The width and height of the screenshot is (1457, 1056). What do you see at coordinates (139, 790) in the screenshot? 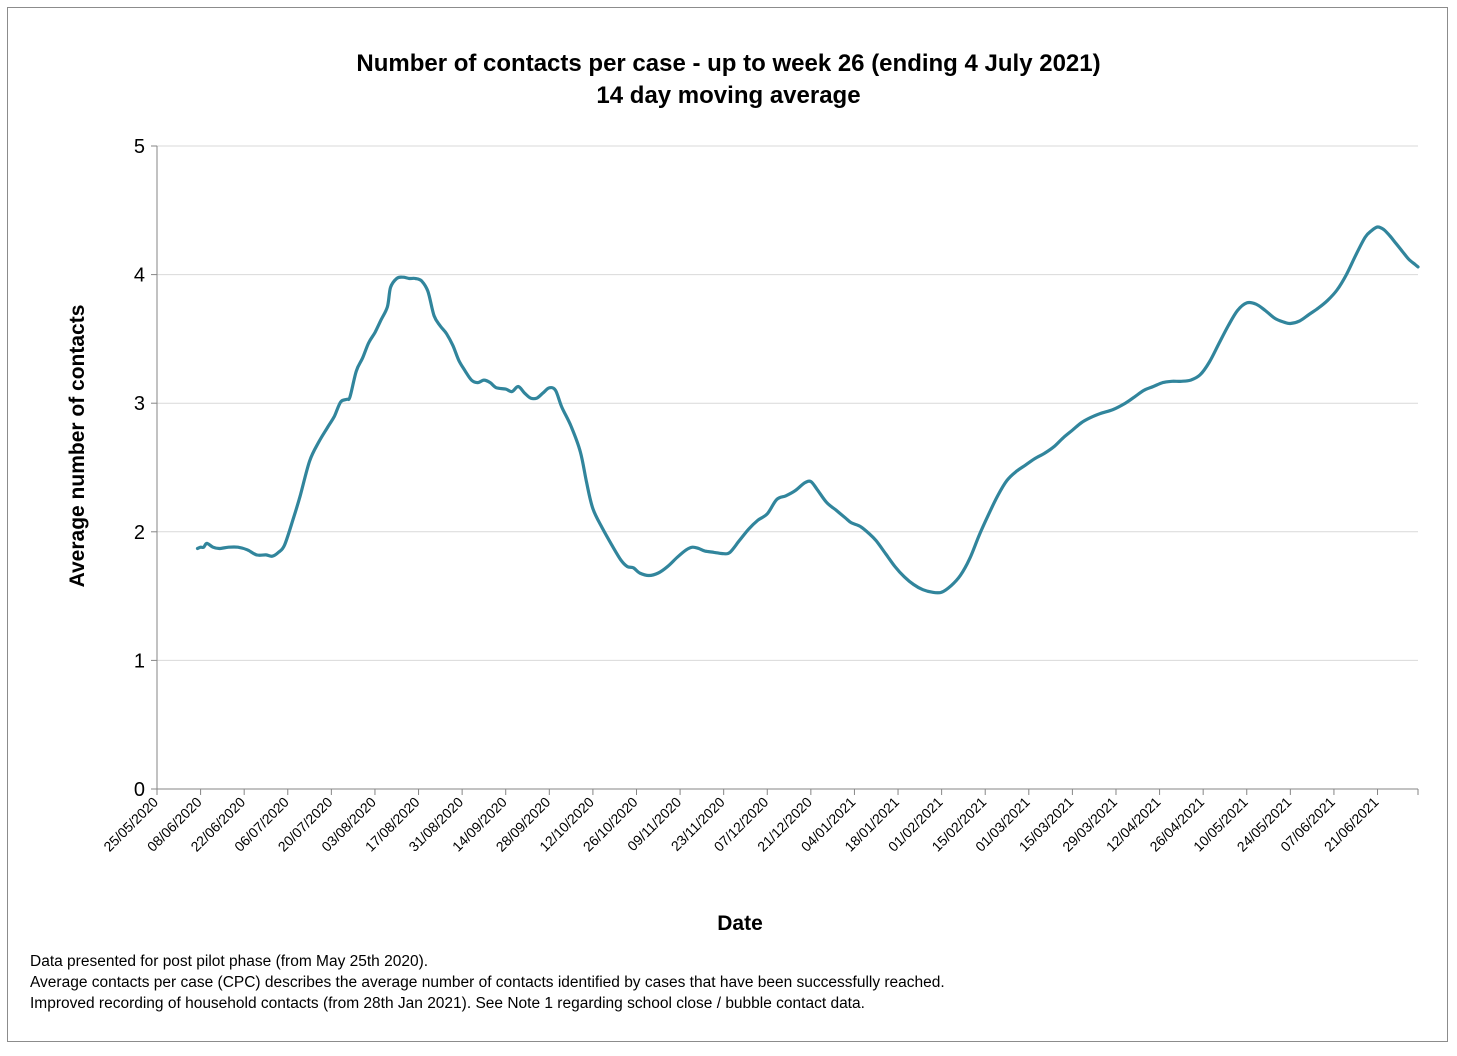
I see `y-tick-label: 0` at bounding box center [139, 790].